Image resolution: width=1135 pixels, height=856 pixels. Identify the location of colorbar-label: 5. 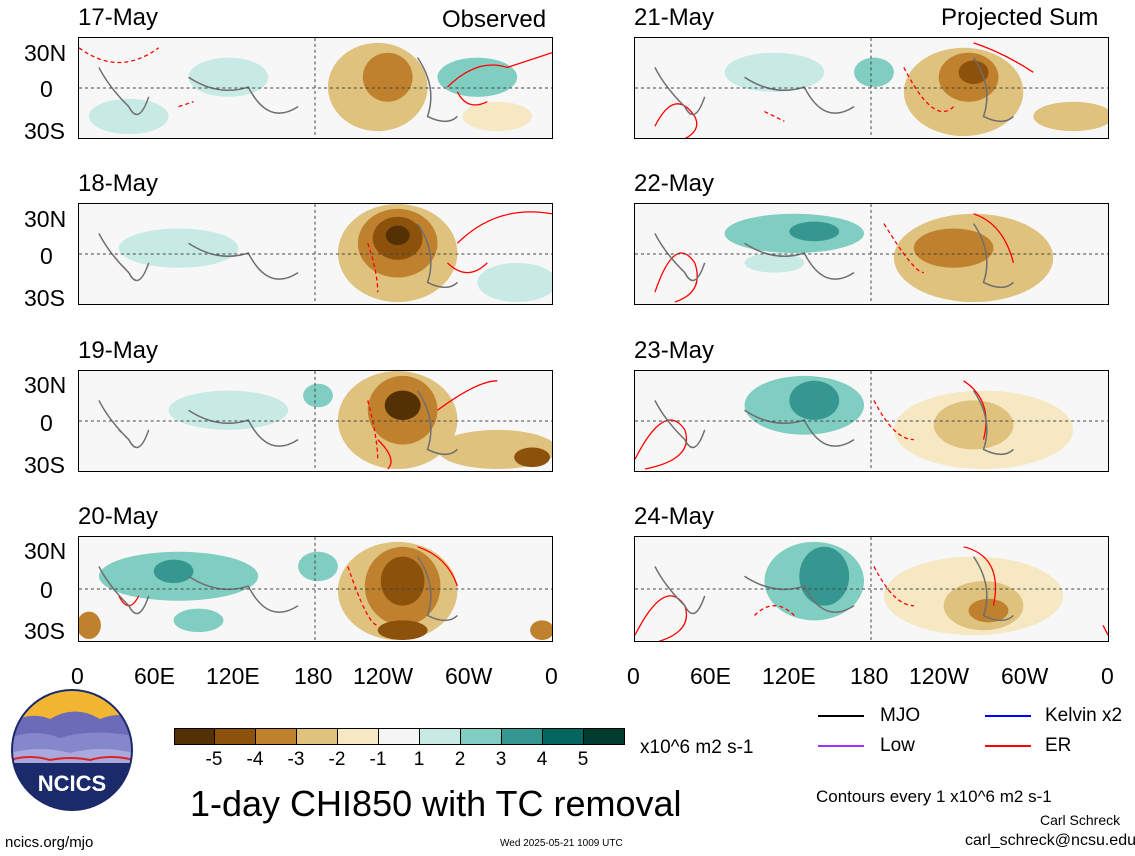
(583, 759).